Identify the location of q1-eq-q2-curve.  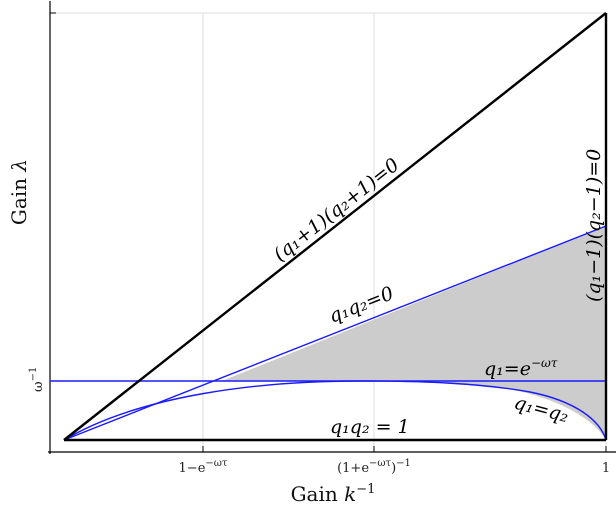
(335, 410).